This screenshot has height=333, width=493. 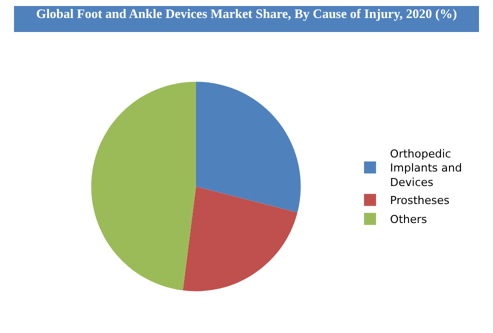 I want to click on legend-label: Prostheses, so click(x=420, y=201).